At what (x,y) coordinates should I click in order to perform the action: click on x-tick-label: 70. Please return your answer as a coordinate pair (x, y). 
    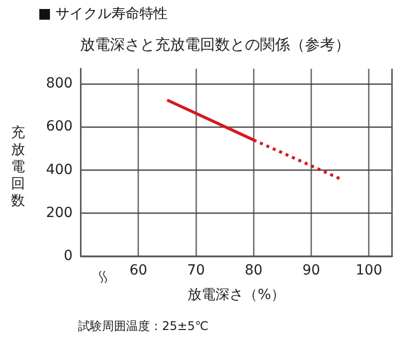
    Looking at the image, I should click on (196, 270).